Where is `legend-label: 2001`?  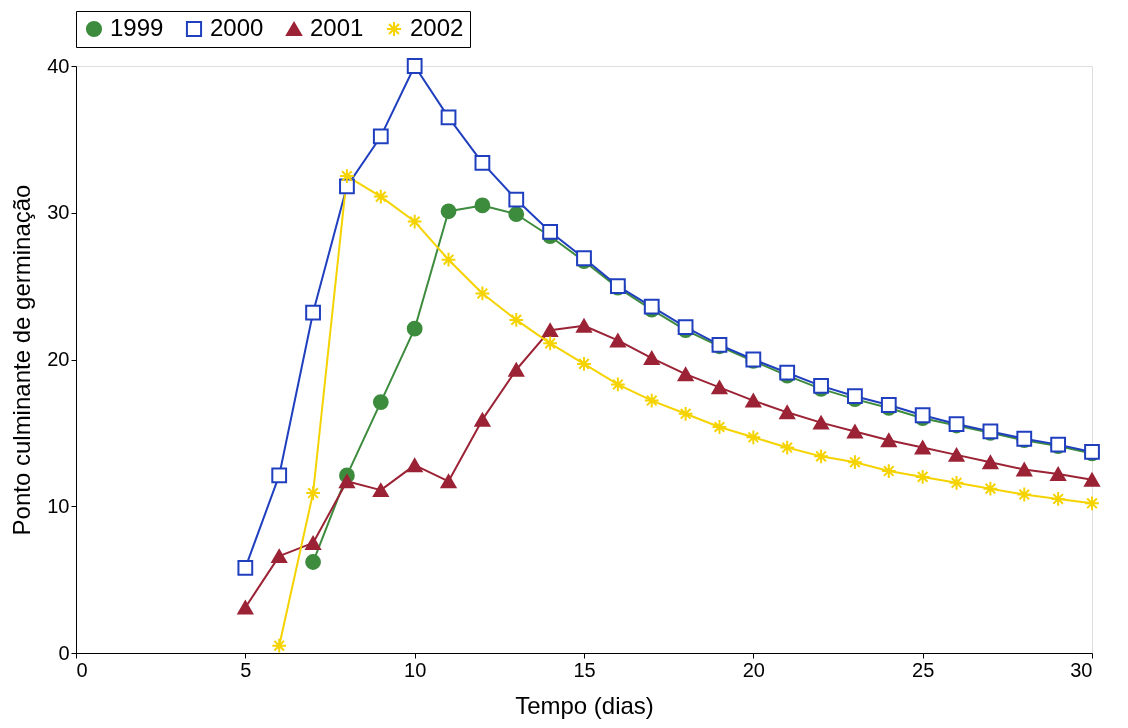
legend-label: 2001 is located at coordinates (337, 27).